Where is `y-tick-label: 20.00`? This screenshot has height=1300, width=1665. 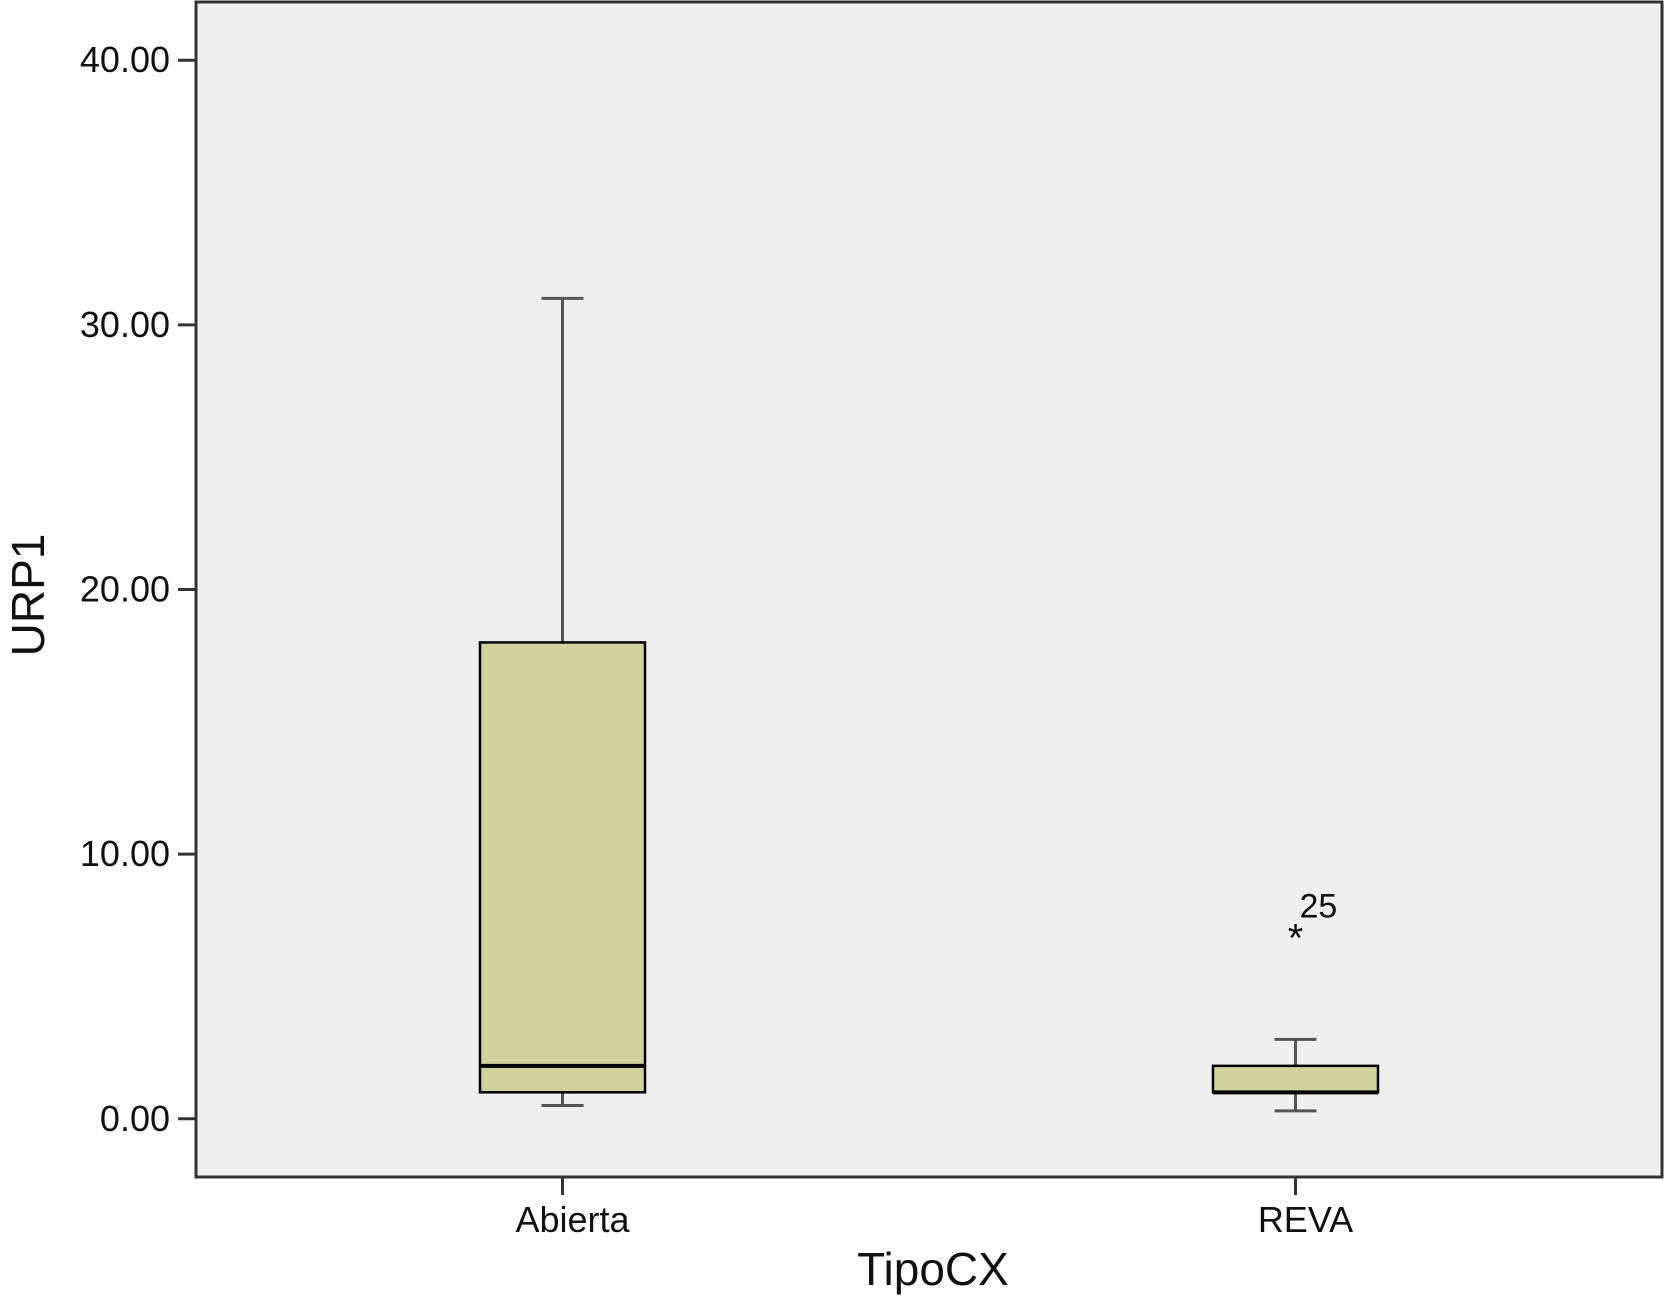 y-tick-label: 20.00 is located at coordinates (125, 589).